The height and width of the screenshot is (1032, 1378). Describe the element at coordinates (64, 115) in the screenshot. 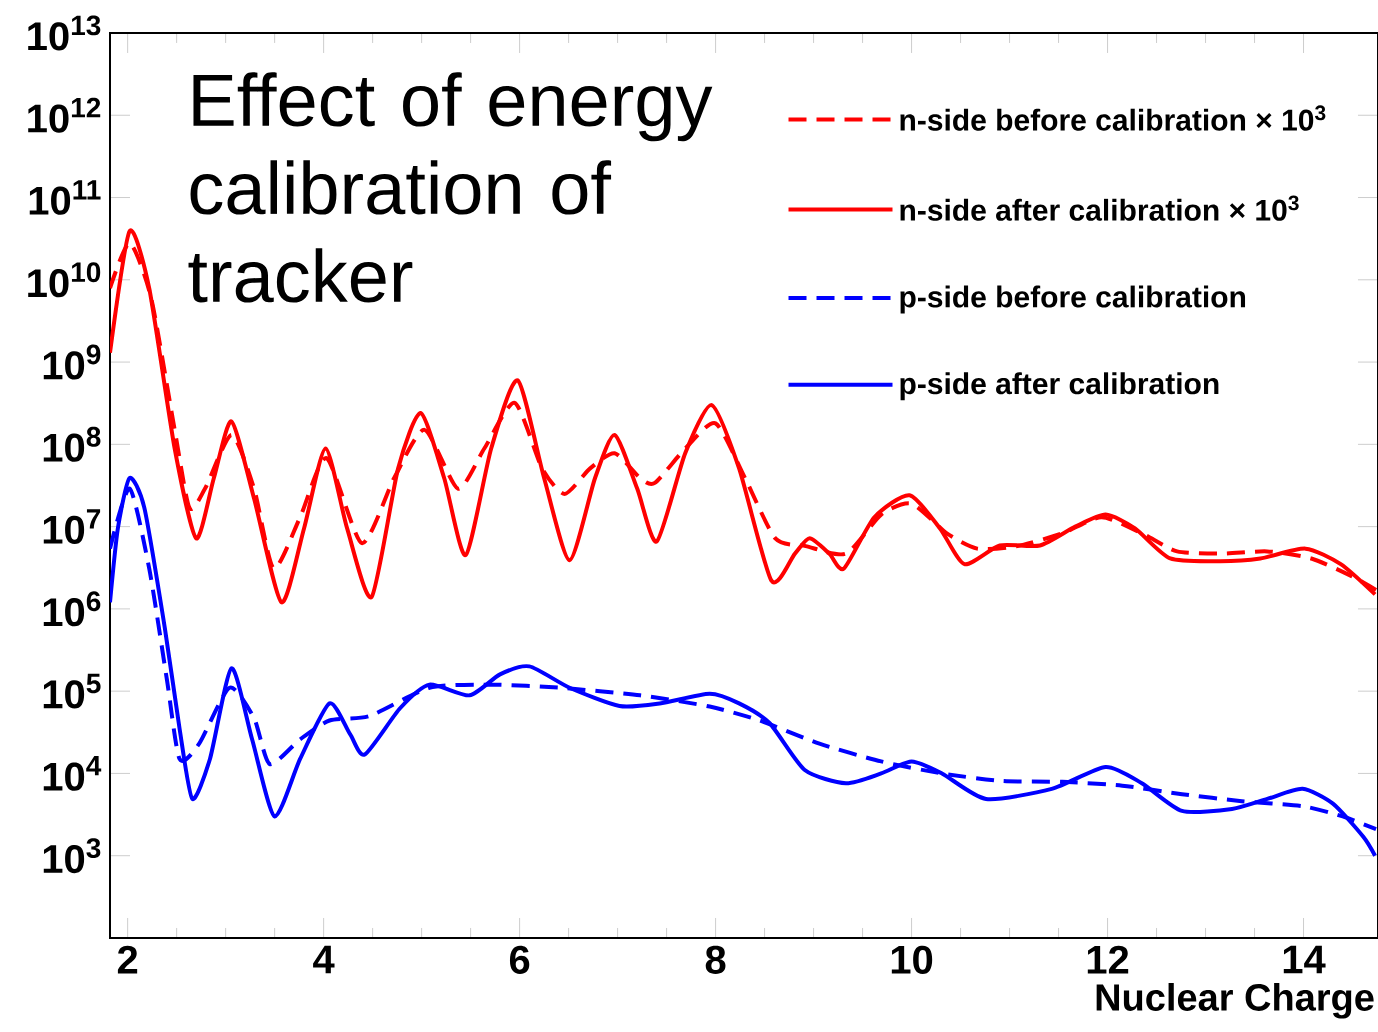

I see `y-tick-label: 10$^{12}$` at that location.